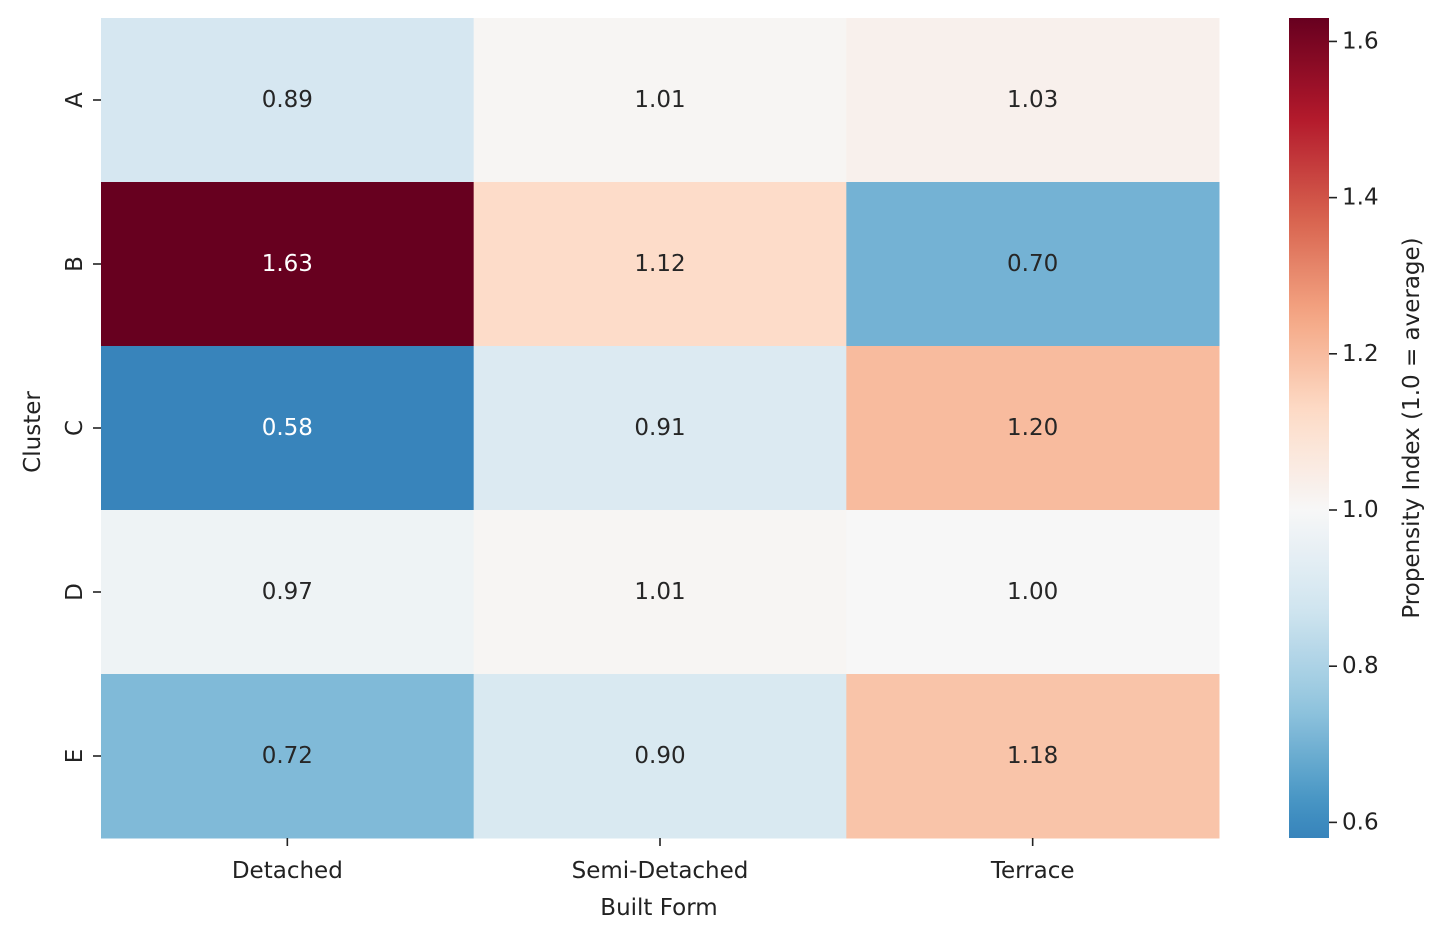 The height and width of the screenshot is (940, 1446). I want to click on heatmap-cell-label: 1.20, so click(1032, 428).